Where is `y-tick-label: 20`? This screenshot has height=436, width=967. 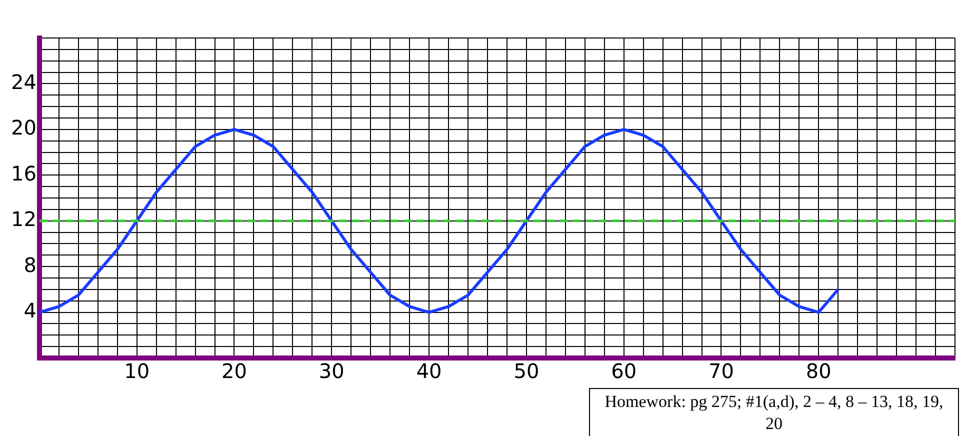
y-tick-label: 20 is located at coordinates (23, 128).